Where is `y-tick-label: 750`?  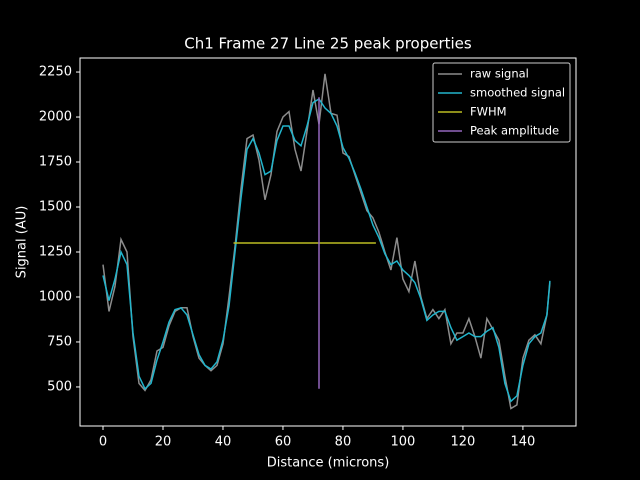
y-tick-label: 750 is located at coordinates (59, 341).